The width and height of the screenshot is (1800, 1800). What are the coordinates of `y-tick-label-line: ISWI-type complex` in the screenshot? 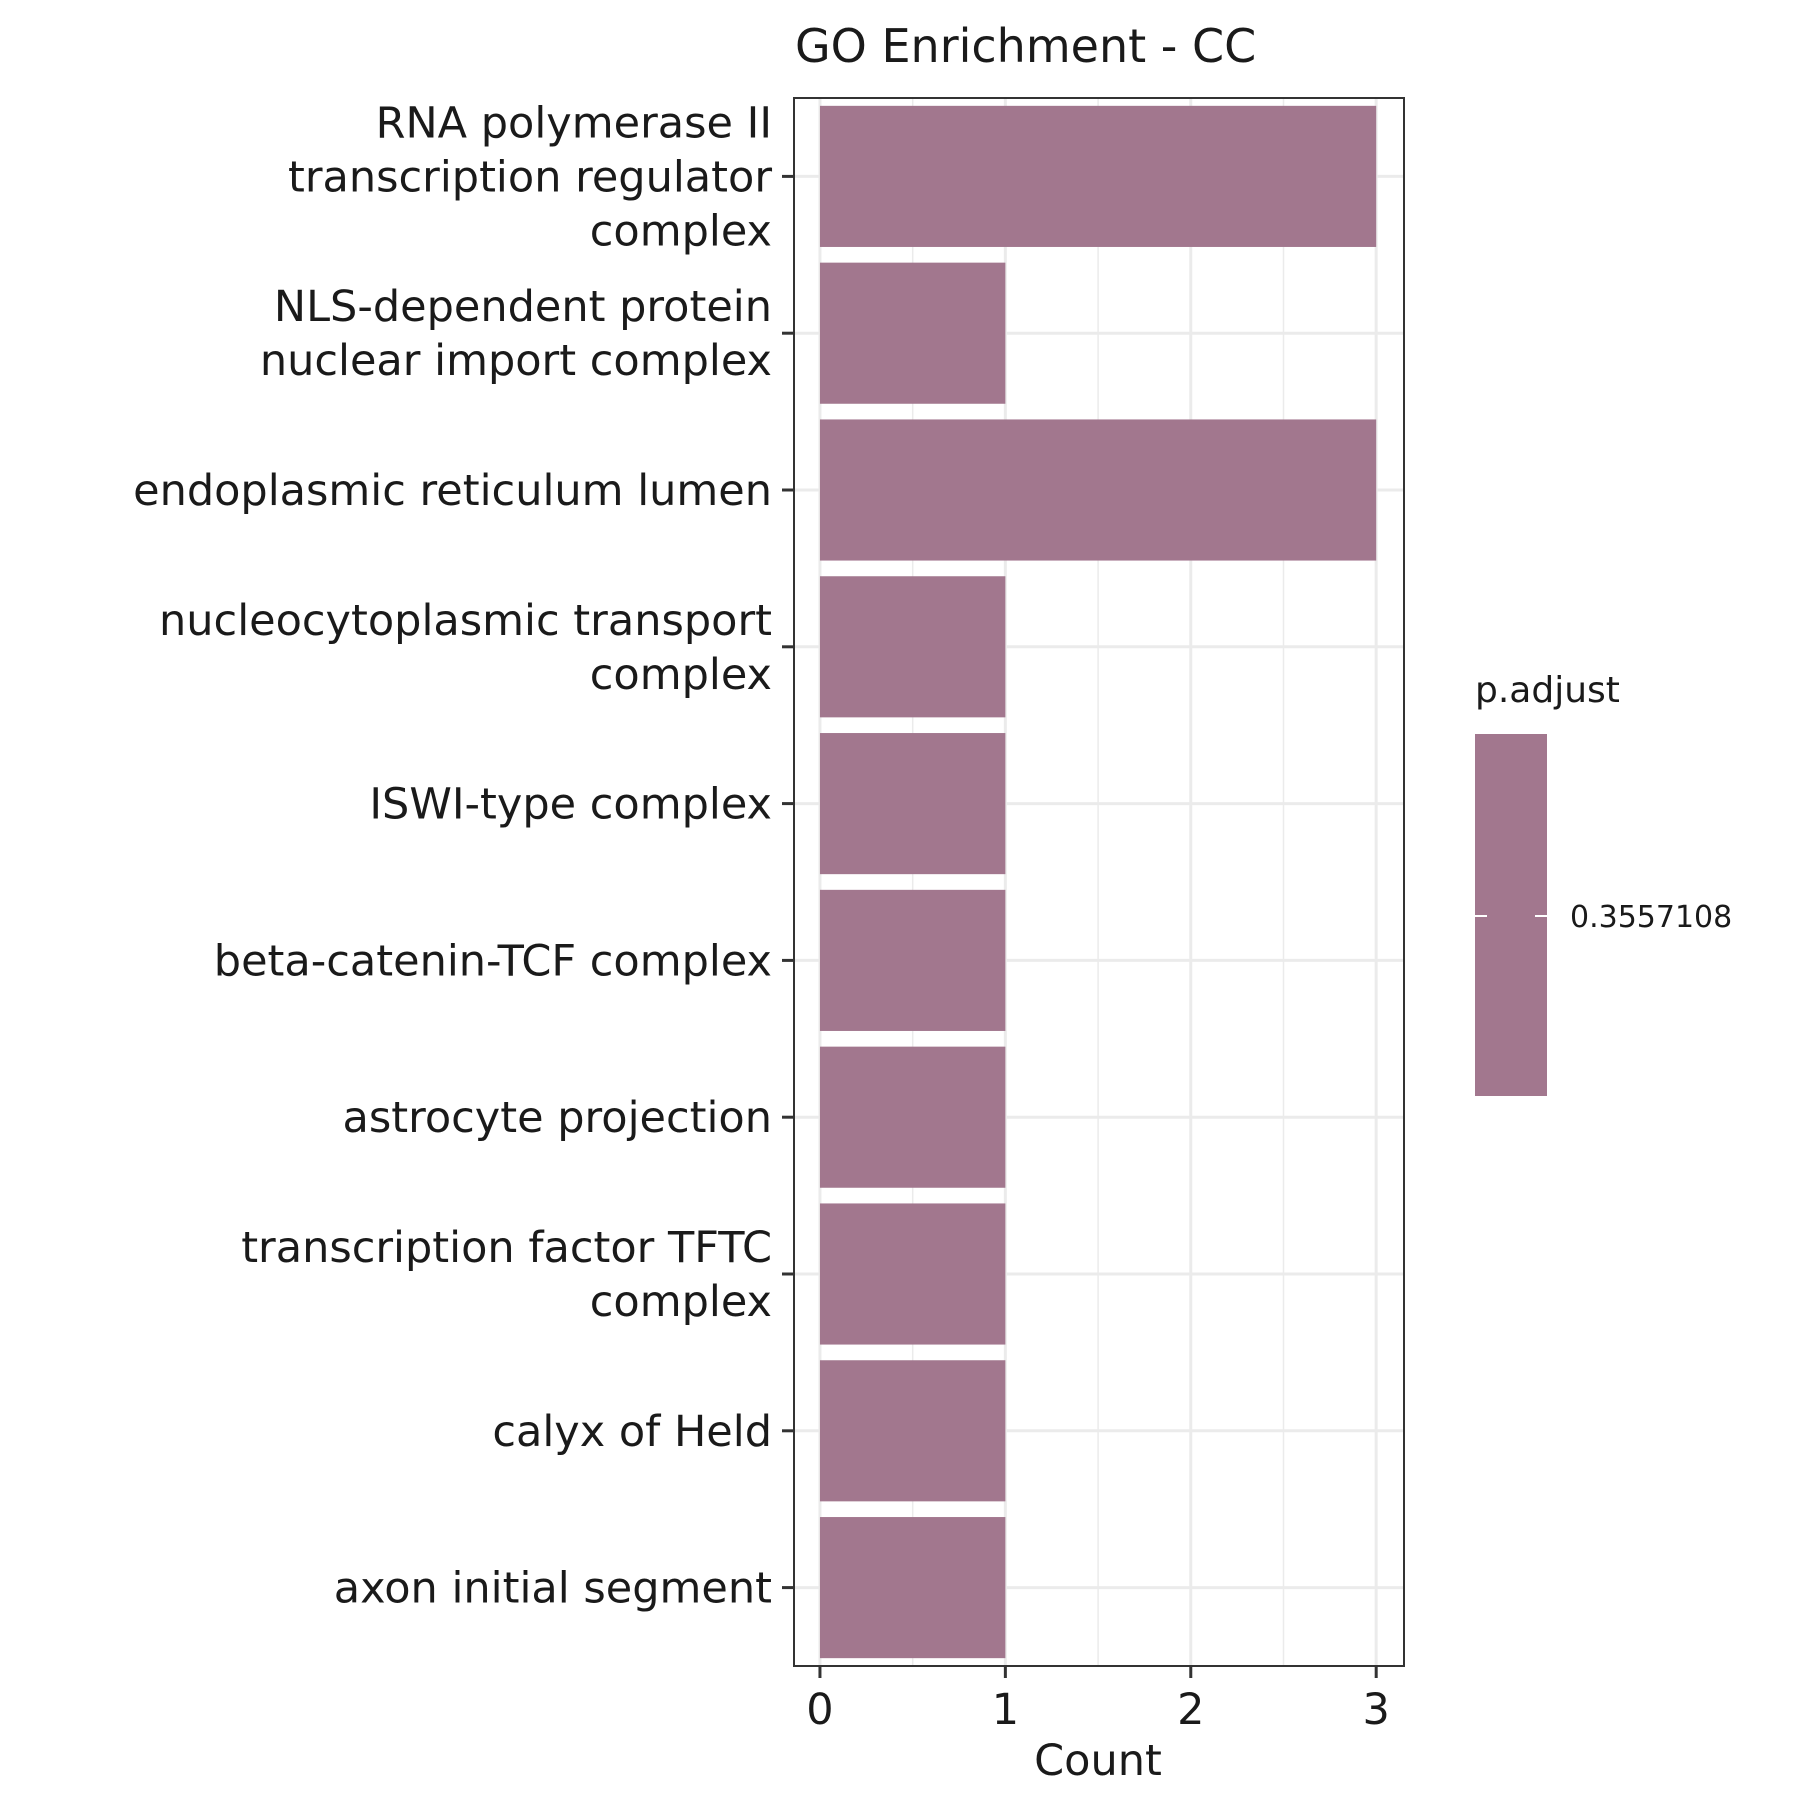 It's located at (570, 805).